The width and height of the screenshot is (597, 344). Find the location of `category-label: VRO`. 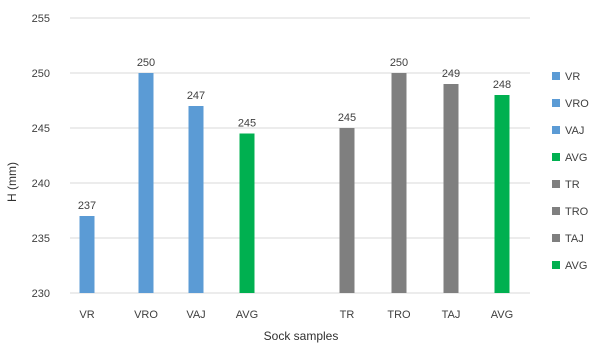

category-label: VRO is located at coordinates (146, 315).